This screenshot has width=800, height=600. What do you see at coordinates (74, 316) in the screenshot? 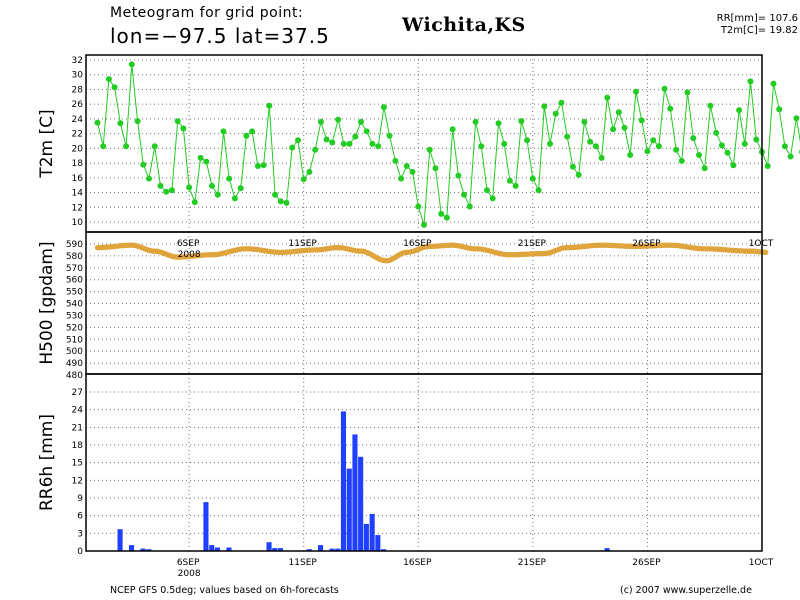
I see `y-tick-label: 530` at bounding box center [74, 316].